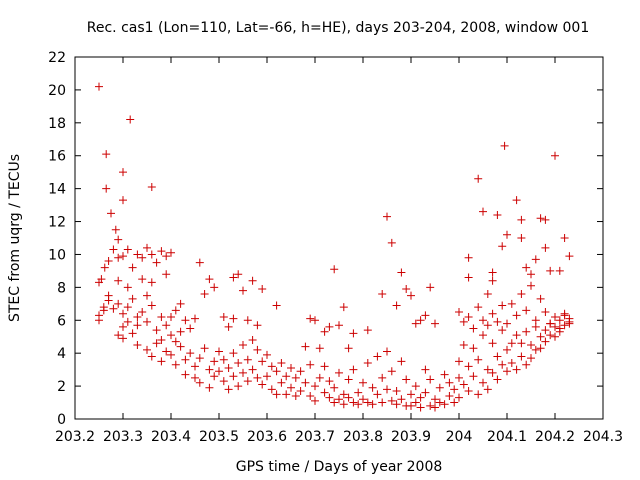 The width and height of the screenshot is (640, 480). What do you see at coordinates (57, 223) in the screenshot?
I see `y-tick-label: 12` at bounding box center [57, 223].